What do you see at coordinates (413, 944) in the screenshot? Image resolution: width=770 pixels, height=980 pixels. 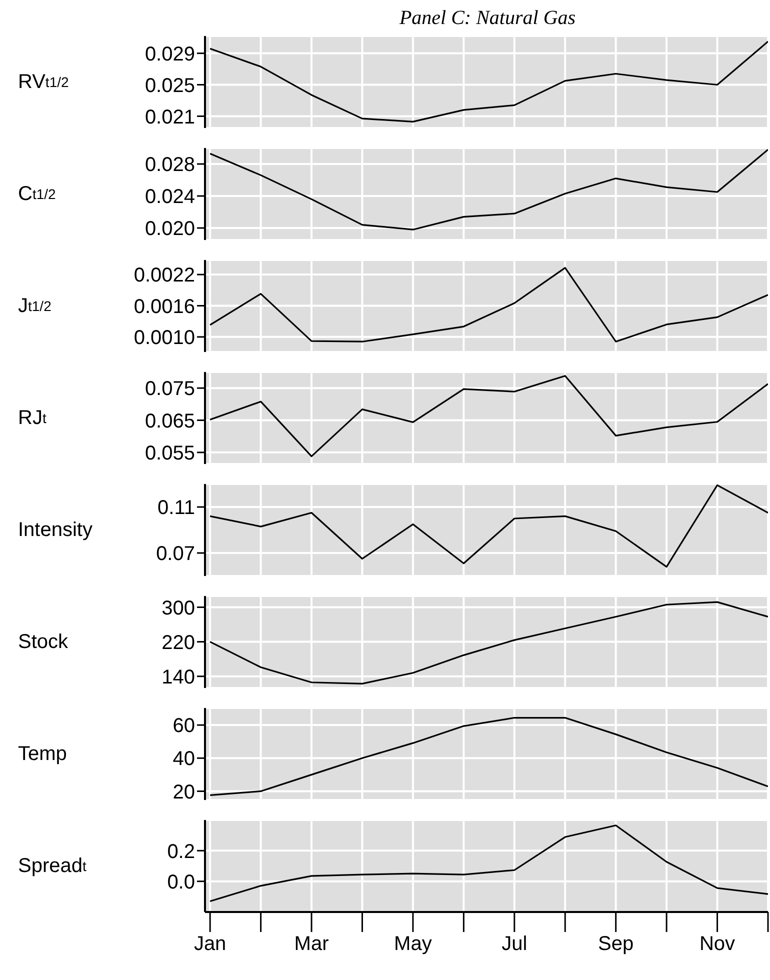 I see `x-tick-label: May` at bounding box center [413, 944].